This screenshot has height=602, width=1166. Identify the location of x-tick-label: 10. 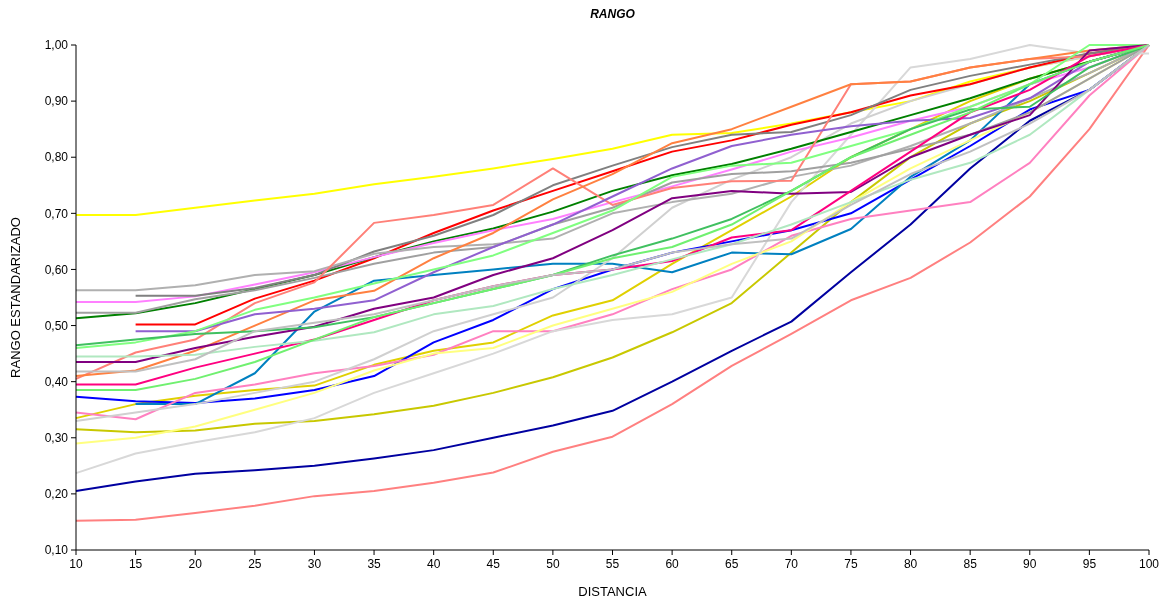
(76, 564).